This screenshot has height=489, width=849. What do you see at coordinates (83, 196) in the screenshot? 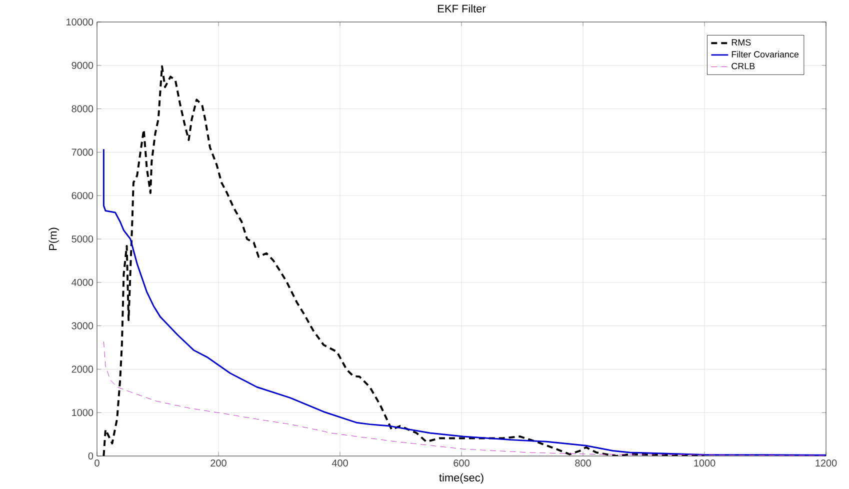
I see `y-tick-label: 6000` at bounding box center [83, 196].